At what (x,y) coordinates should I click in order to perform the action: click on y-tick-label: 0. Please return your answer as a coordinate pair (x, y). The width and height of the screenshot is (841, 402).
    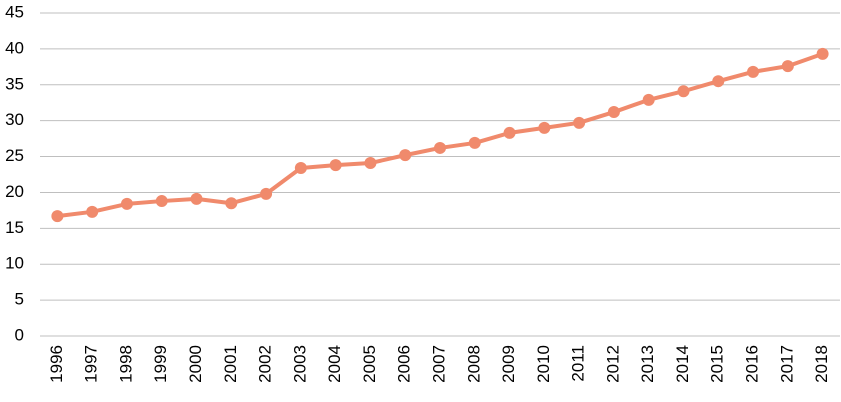
    Looking at the image, I should click on (19, 334).